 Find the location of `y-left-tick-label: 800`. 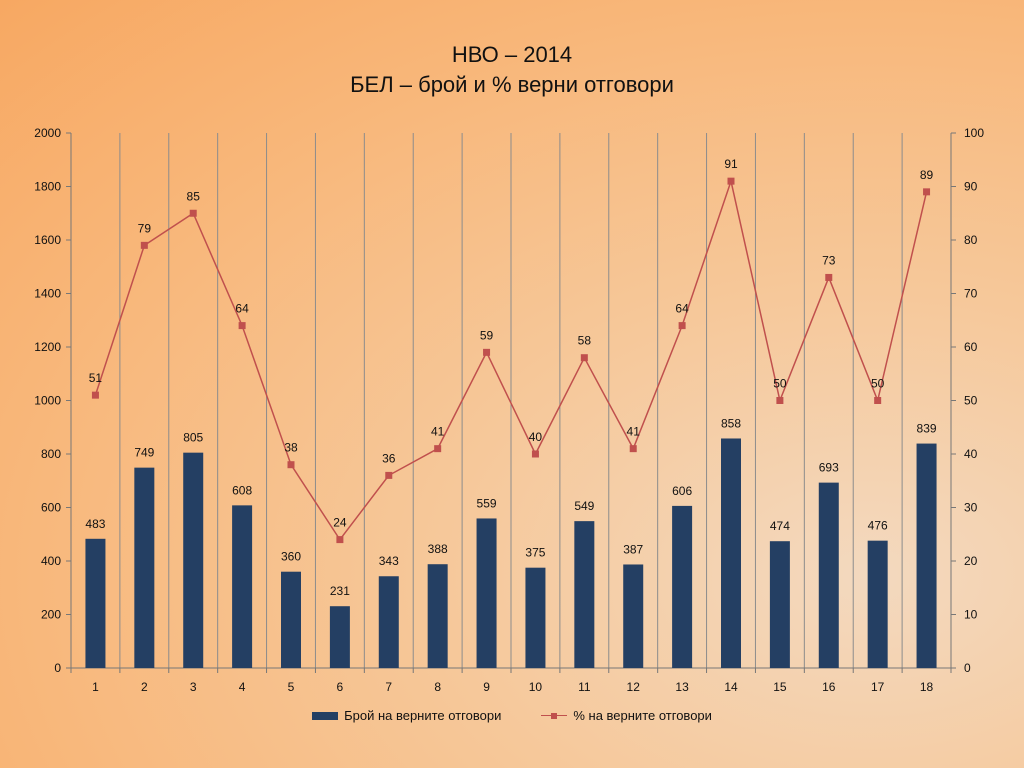

y-left-tick-label: 800 is located at coordinates (51, 454).